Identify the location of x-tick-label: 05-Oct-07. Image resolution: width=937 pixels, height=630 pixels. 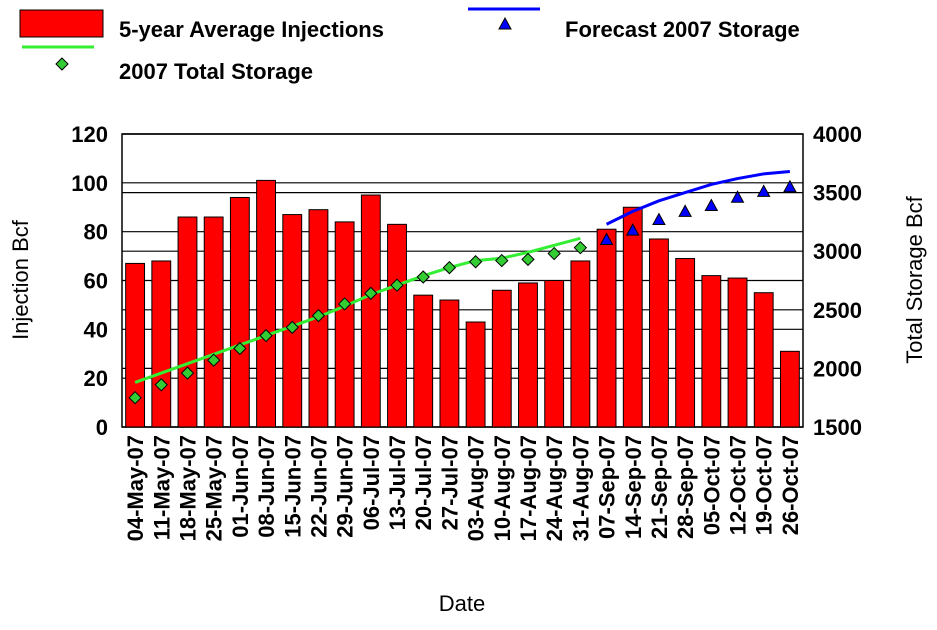
(711, 485).